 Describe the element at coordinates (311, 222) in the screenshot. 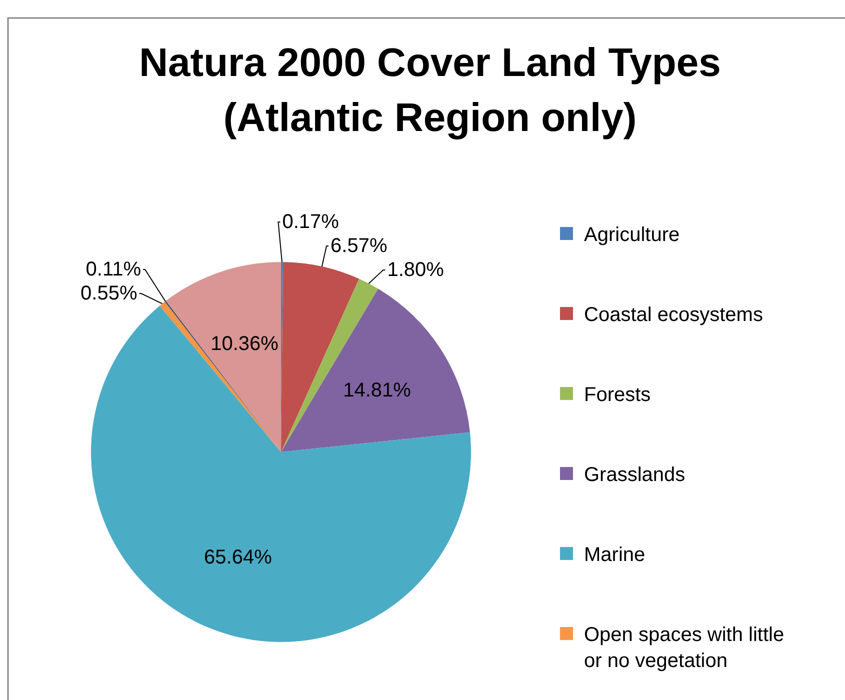

I see `data-label: 0.17%` at that location.